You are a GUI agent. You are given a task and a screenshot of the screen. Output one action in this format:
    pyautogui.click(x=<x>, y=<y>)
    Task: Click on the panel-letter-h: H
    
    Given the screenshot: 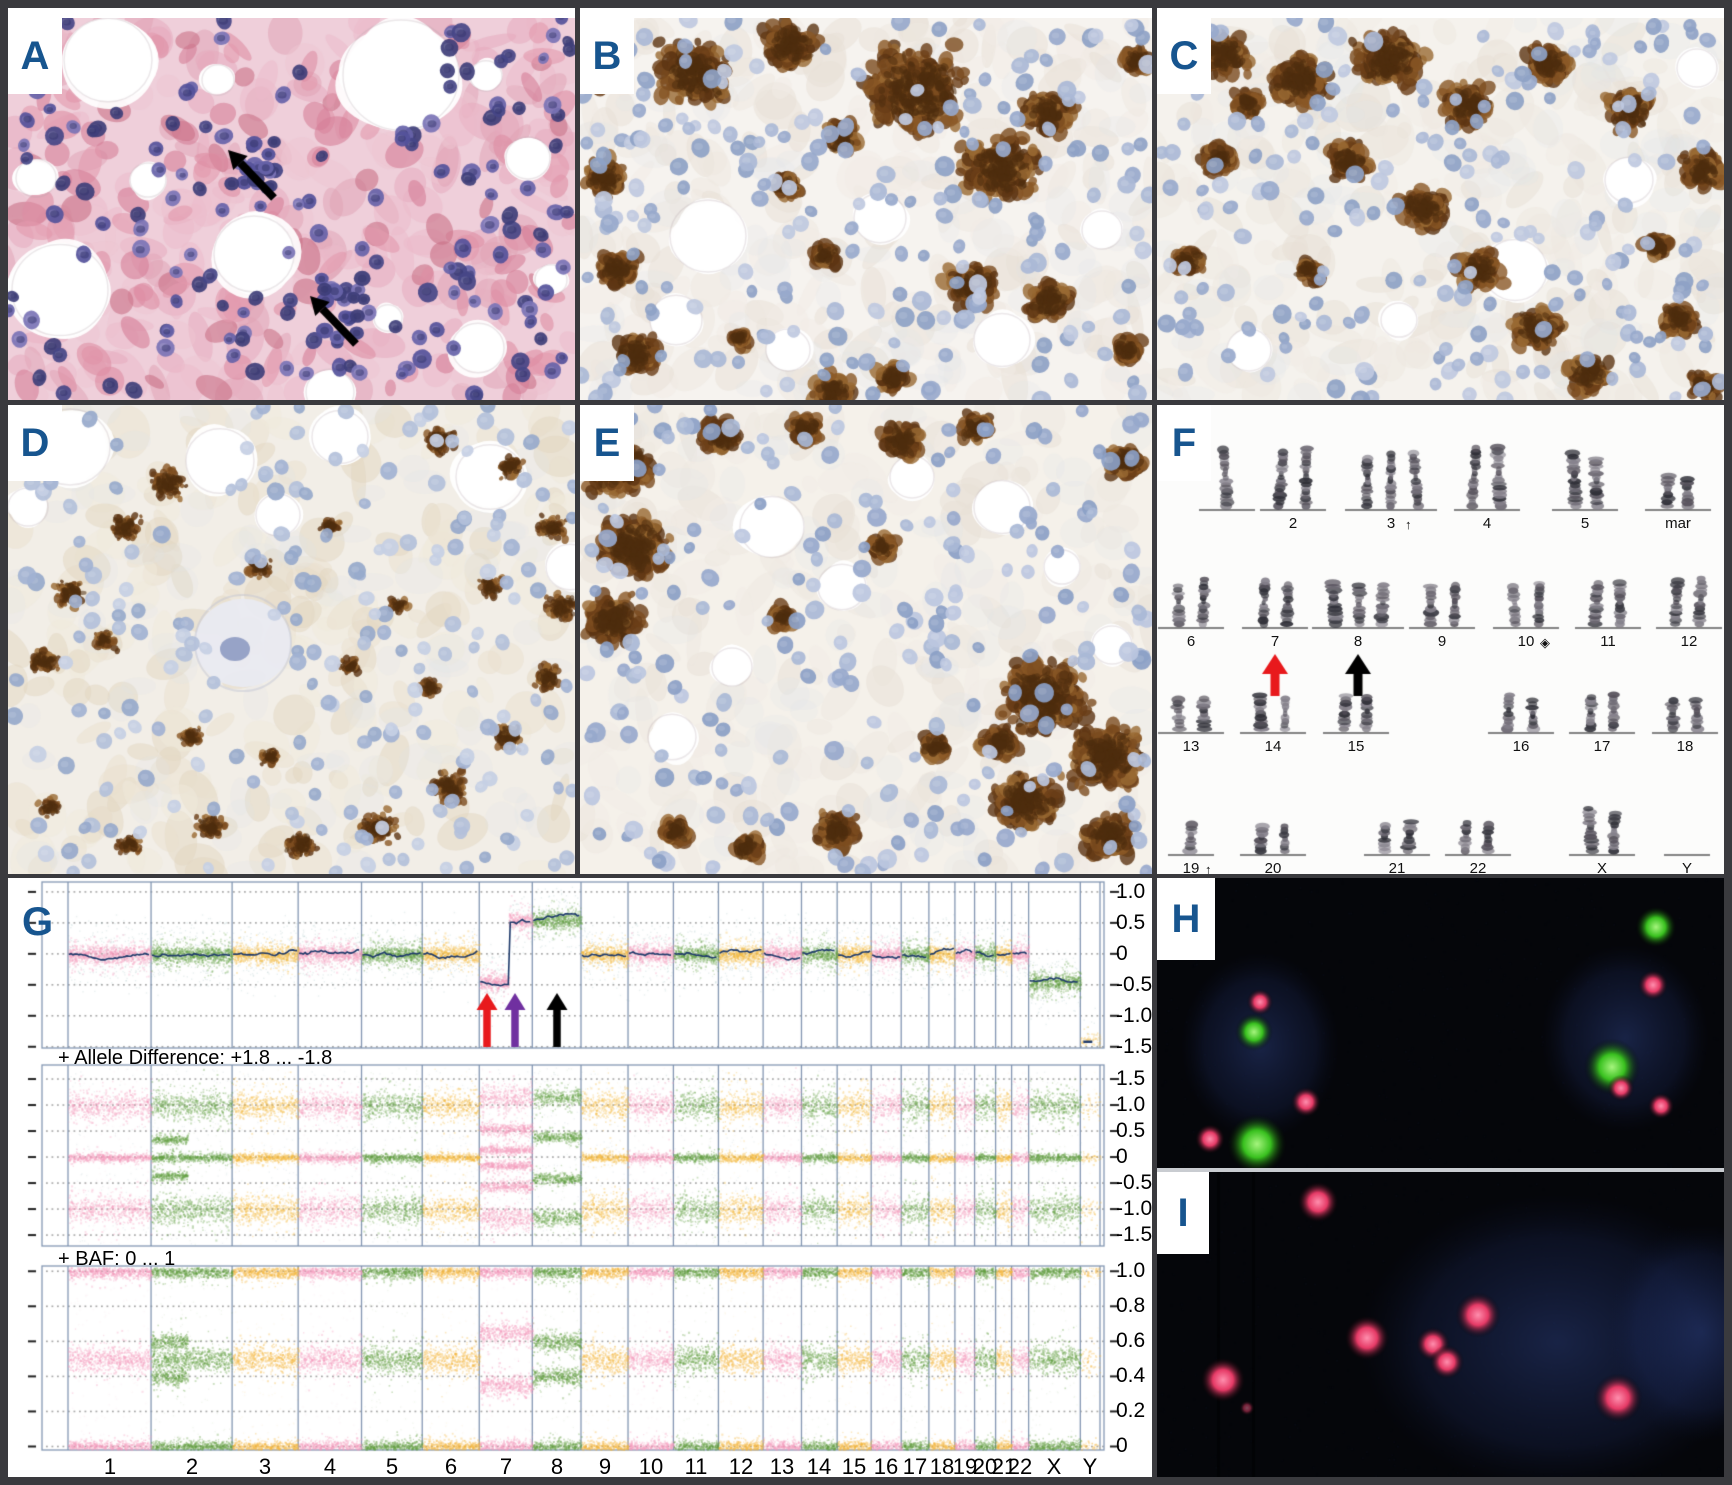 What is the action you would take?
    pyautogui.click(x=1186, y=919)
    